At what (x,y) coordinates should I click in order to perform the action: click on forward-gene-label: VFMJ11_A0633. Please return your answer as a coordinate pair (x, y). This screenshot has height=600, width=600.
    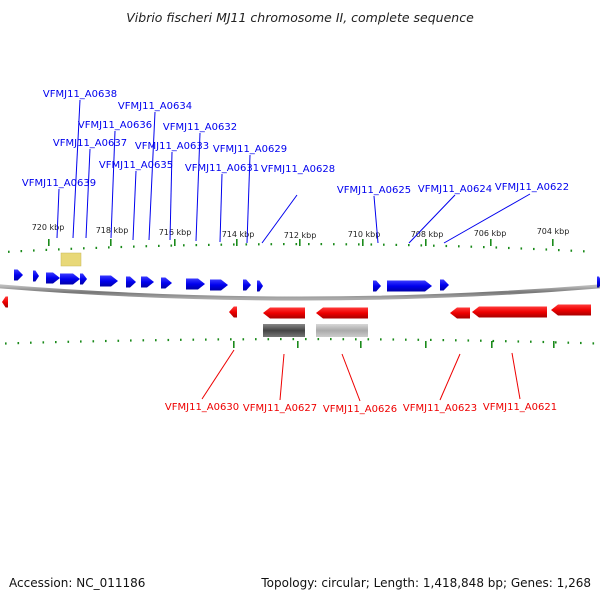
    Looking at the image, I should click on (172, 146).